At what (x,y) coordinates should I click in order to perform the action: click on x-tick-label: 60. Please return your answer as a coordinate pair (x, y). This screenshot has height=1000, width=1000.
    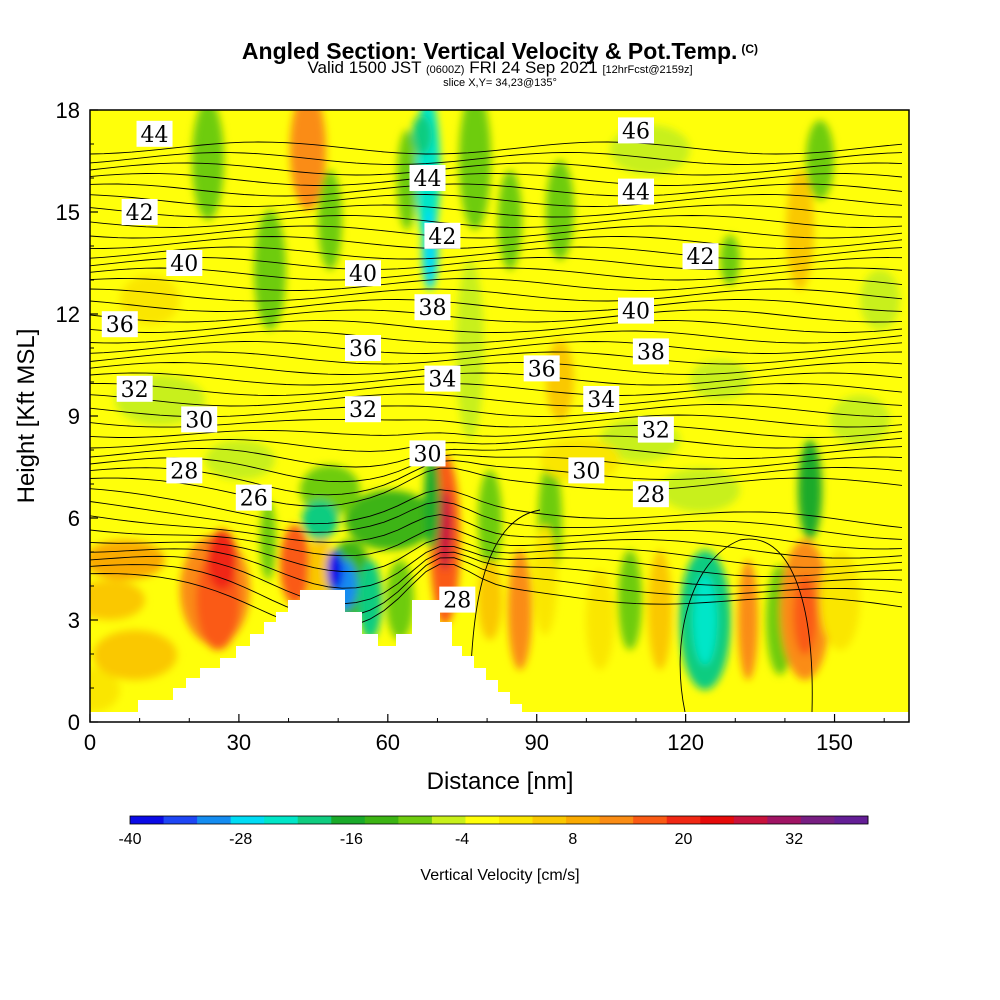
    Looking at the image, I should click on (388, 742).